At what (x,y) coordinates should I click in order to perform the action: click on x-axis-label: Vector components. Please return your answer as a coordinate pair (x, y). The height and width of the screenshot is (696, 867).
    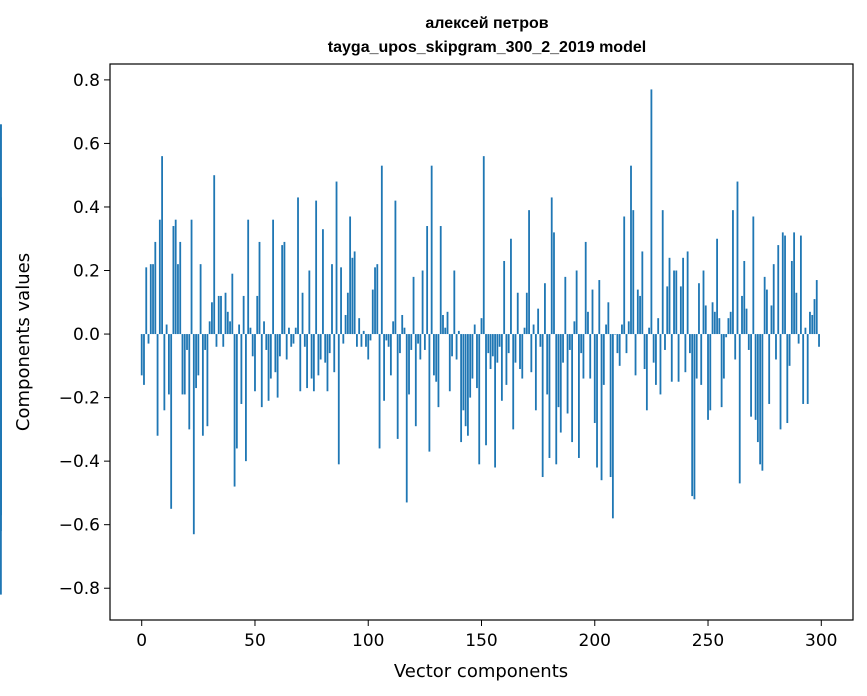
    Looking at the image, I should click on (481, 671).